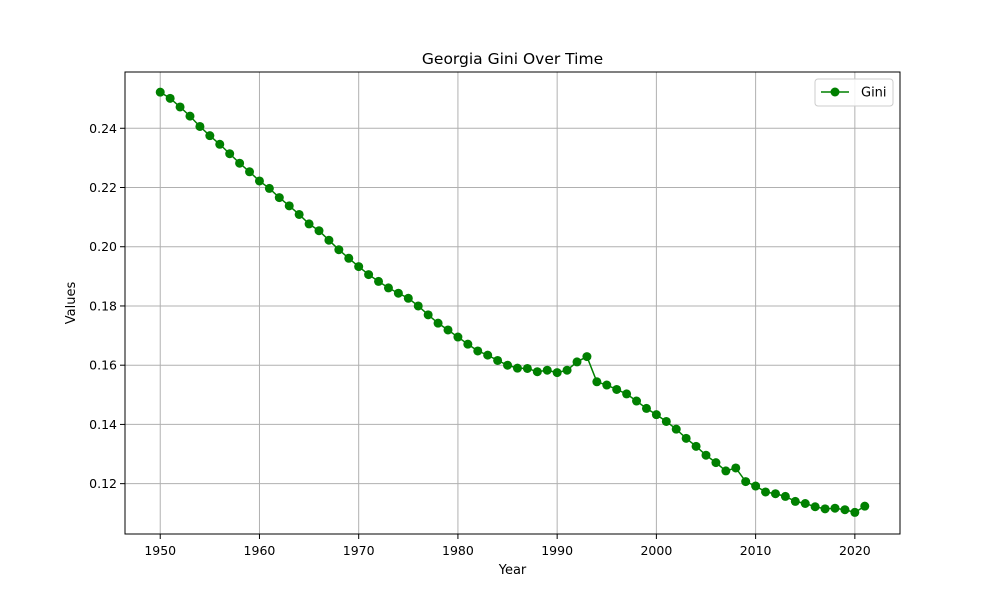 The height and width of the screenshot is (600, 1000). What do you see at coordinates (512, 59) in the screenshot?
I see `chart-title: Georgia Gini Over Time` at bounding box center [512, 59].